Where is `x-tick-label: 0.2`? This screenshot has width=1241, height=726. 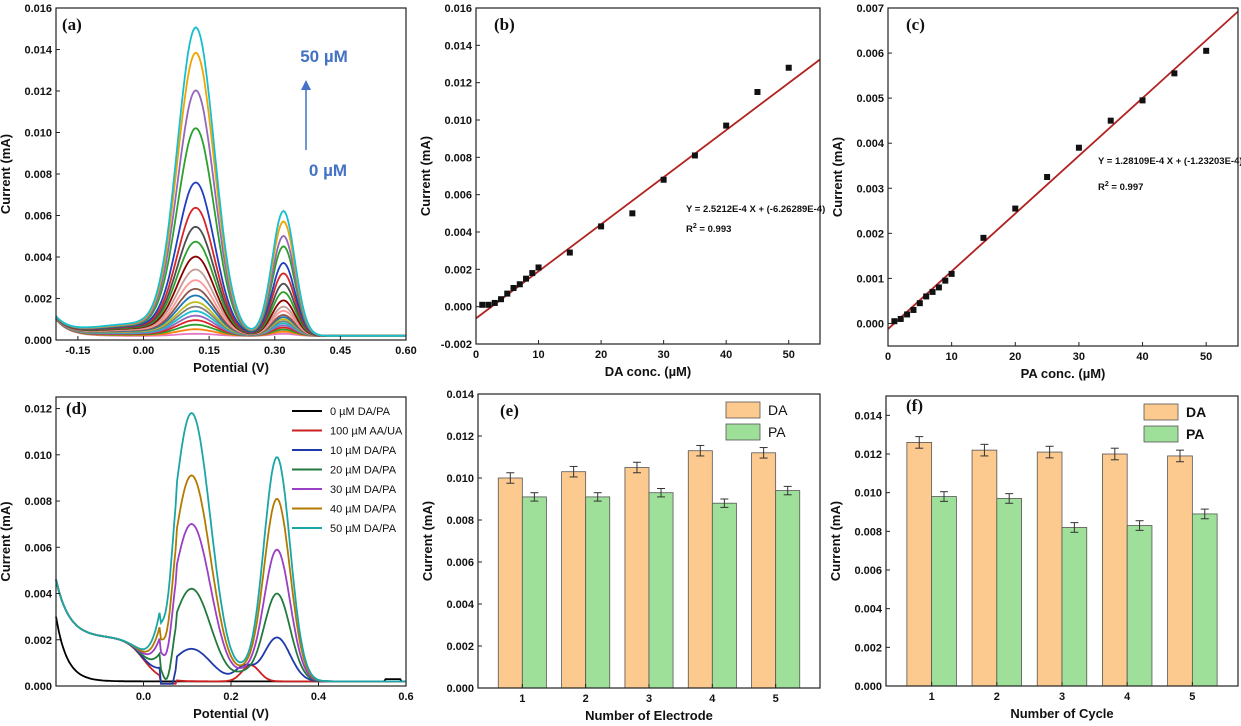
x-tick-label: 0.2 is located at coordinates (230, 697).